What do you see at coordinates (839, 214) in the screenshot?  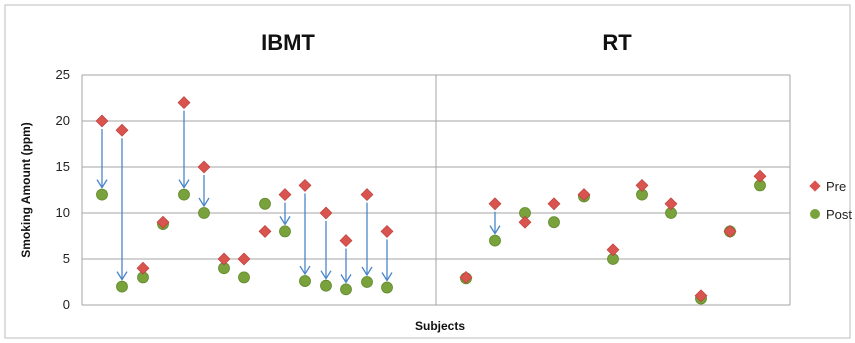 I see `legend-label-post: Post` at bounding box center [839, 214].